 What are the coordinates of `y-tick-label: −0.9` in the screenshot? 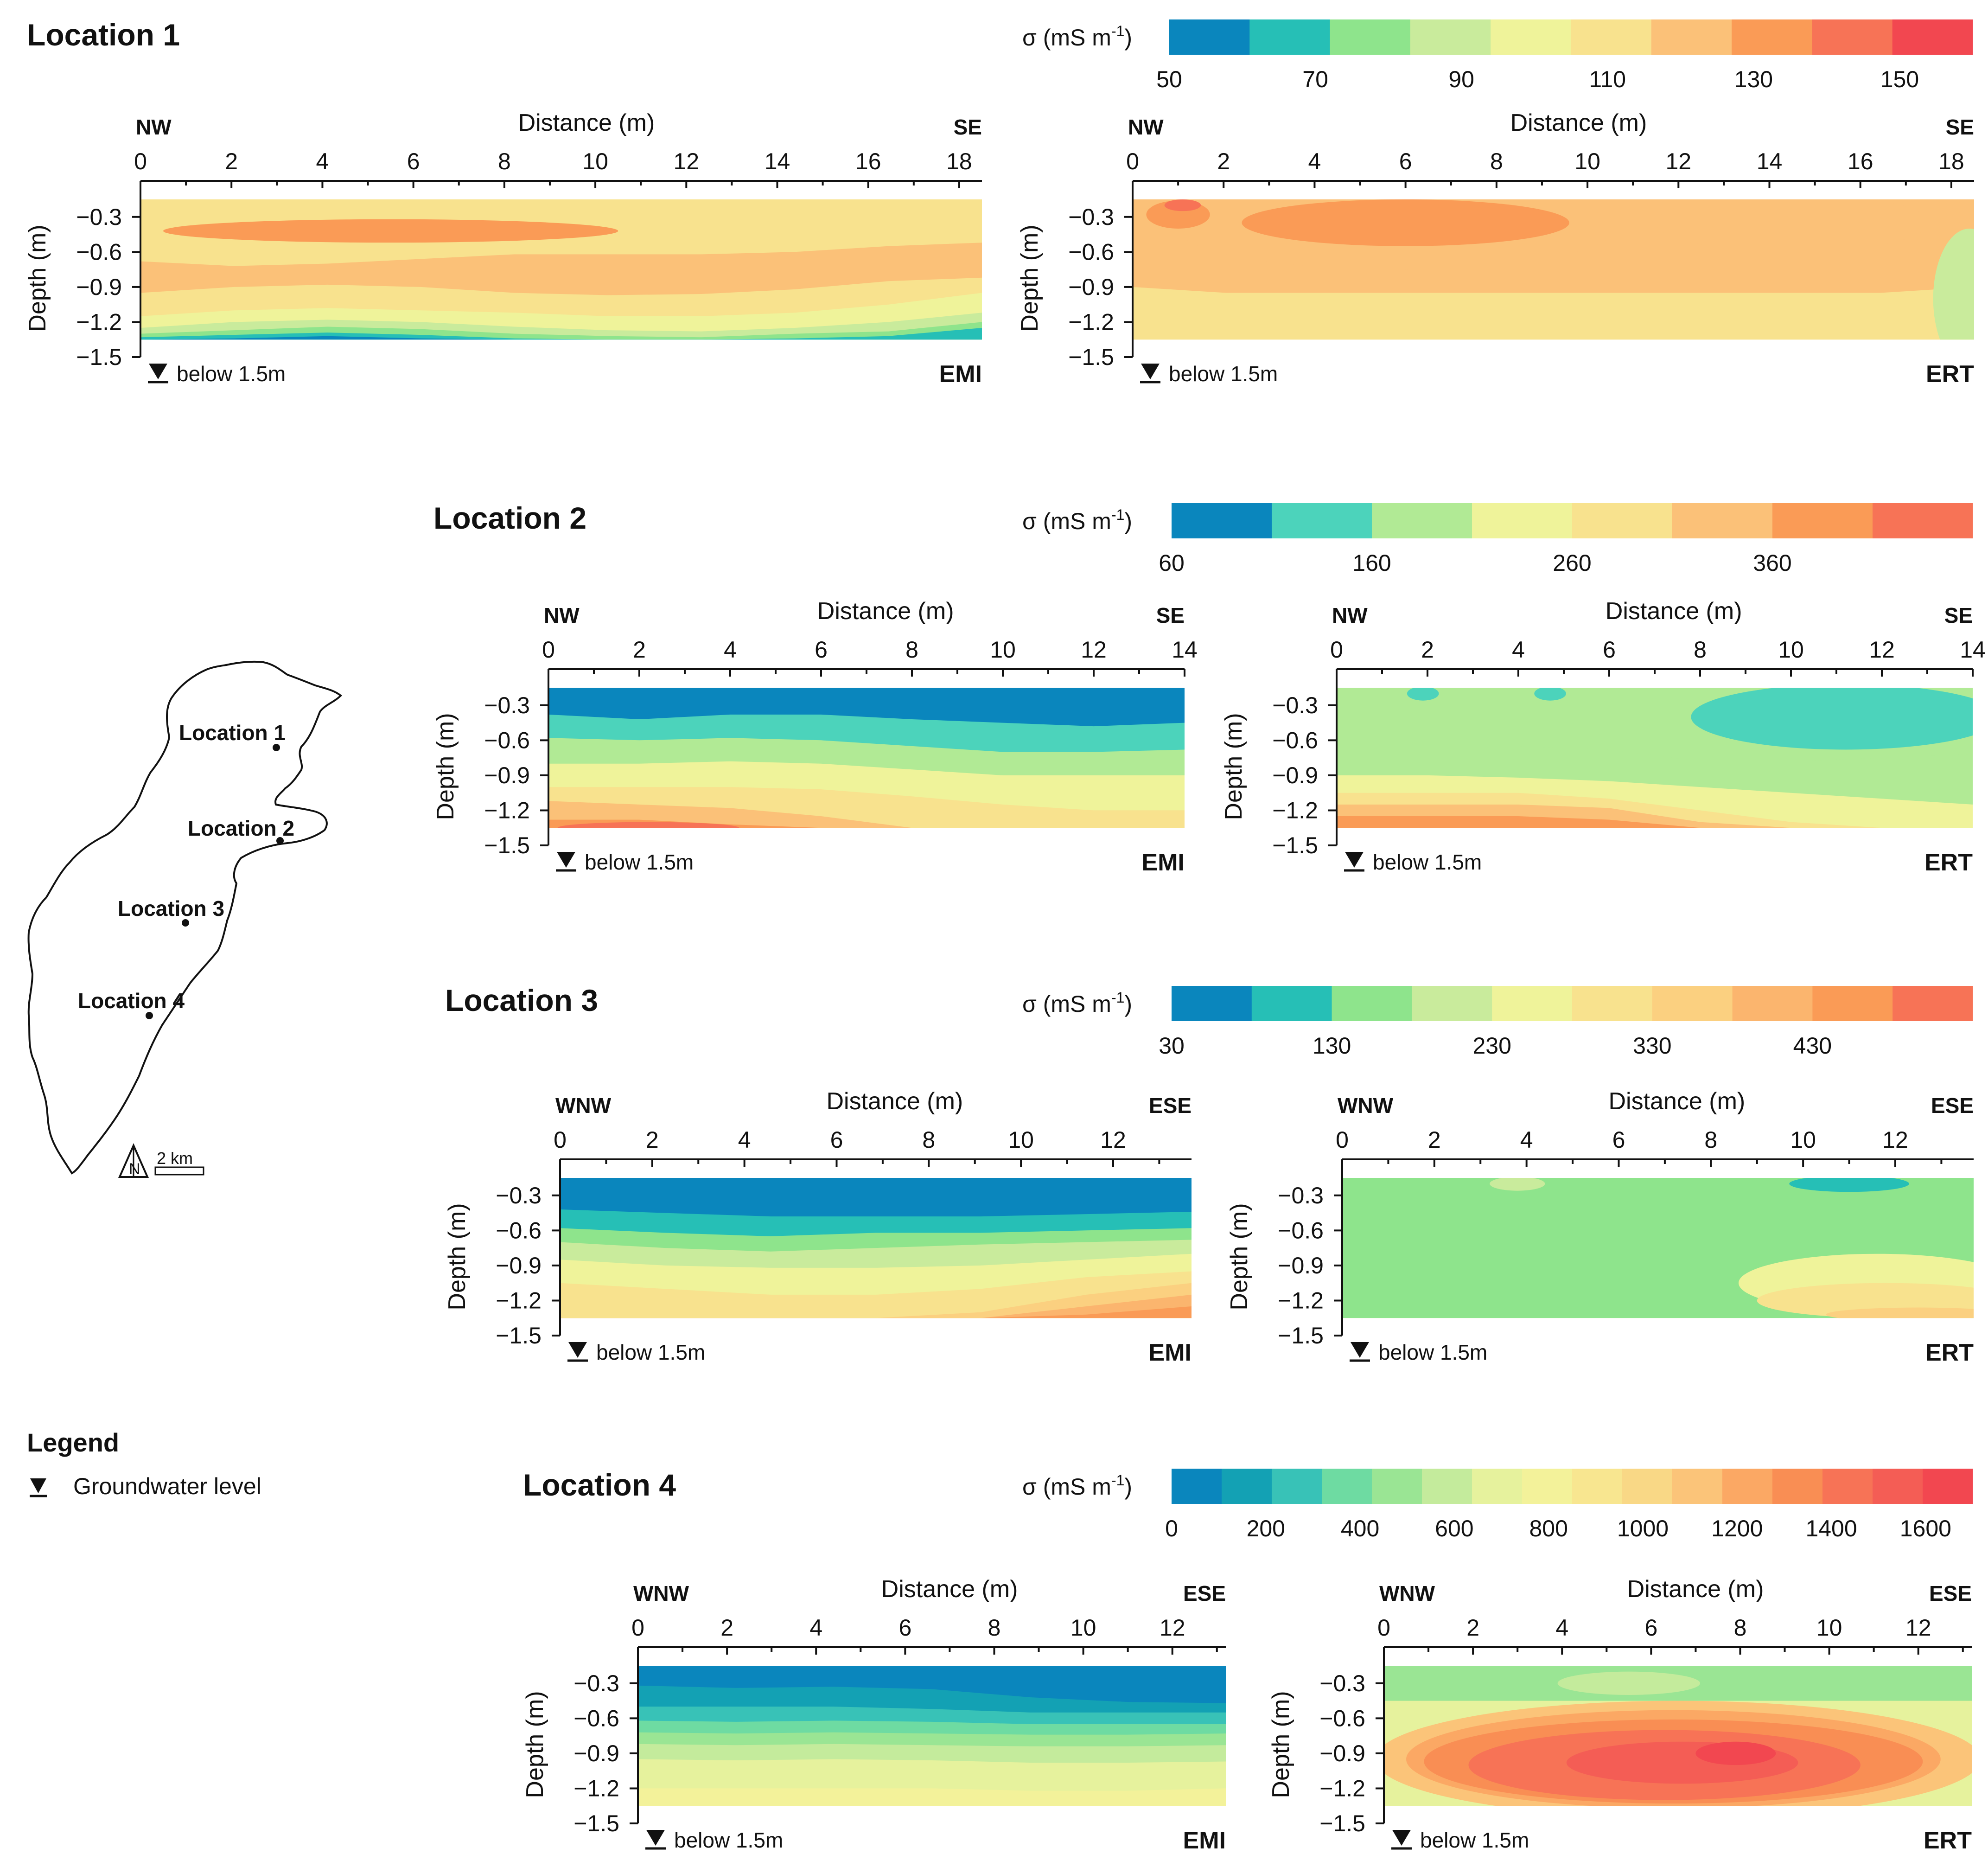 It's located at (99, 287).